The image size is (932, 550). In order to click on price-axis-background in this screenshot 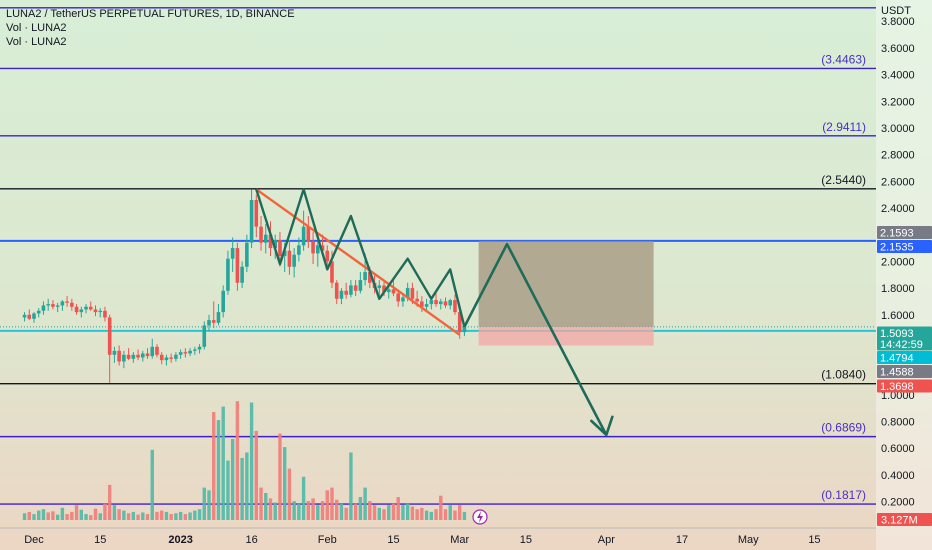, I will do `click(904, 275)`.